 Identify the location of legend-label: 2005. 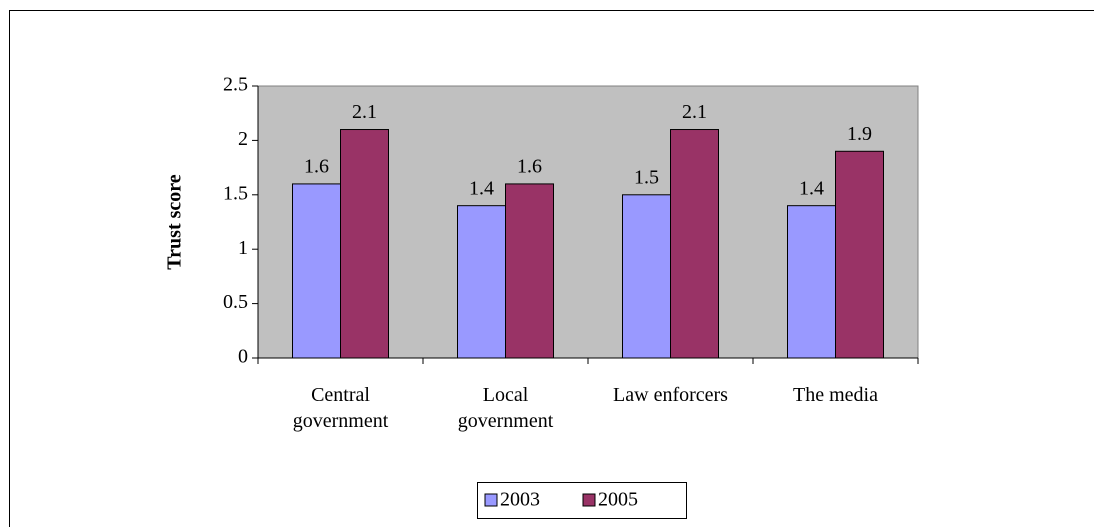
(618, 500).